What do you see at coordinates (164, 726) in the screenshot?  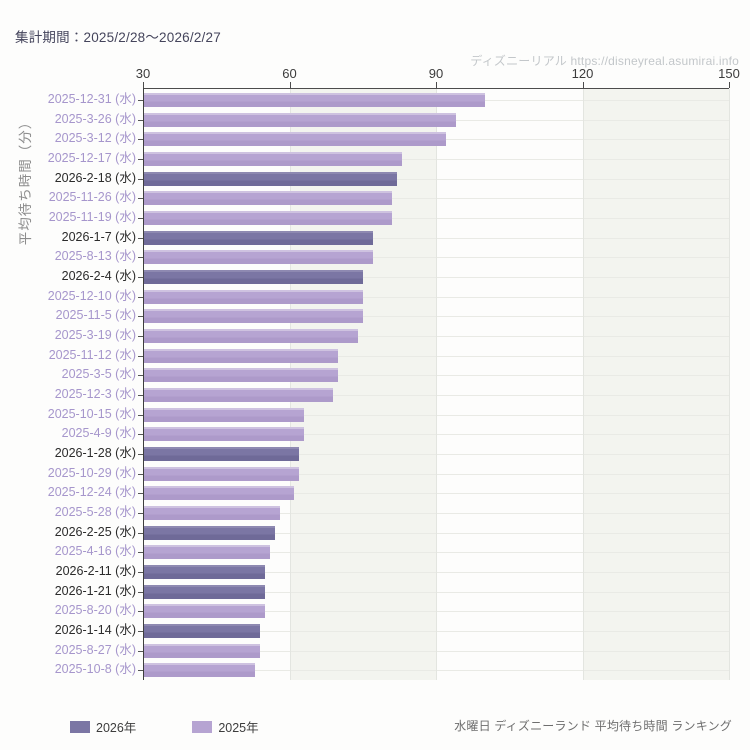 I see `legend: 2026年 2025年` at bounding box center [164, 726].